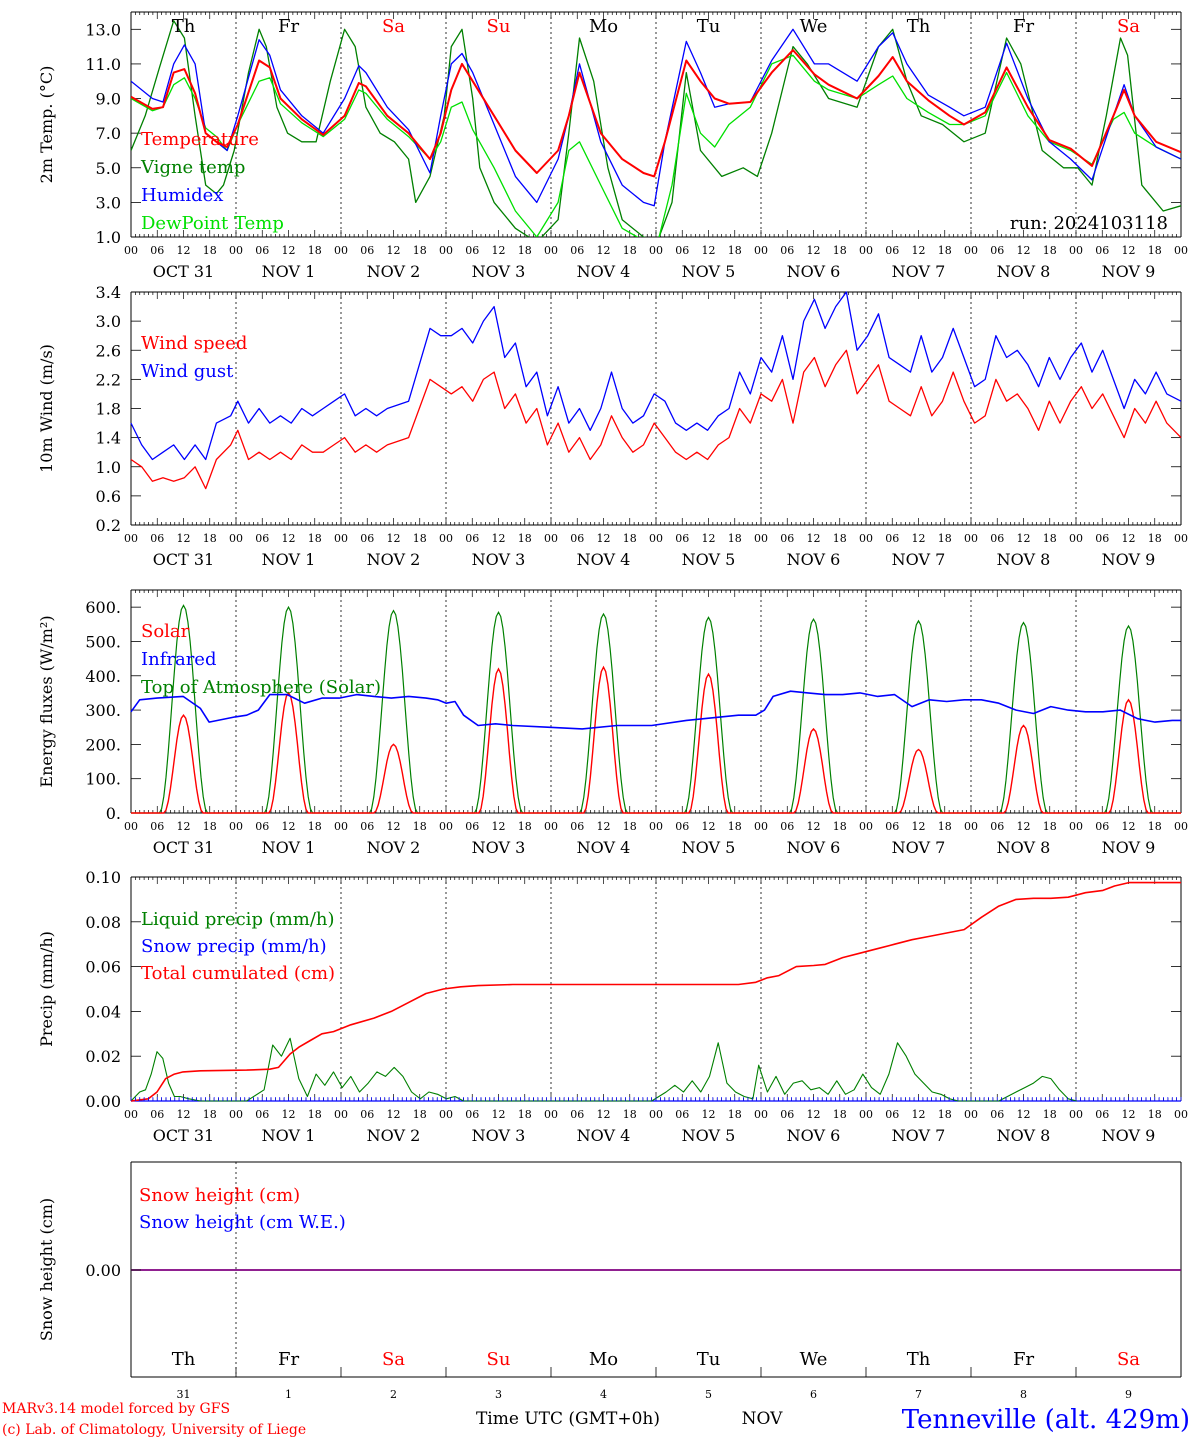 This screenshot has width=1194, height=1440. What do you see at coordinates (212, 223) in the screenshot?
I see `legend-dewpoint-temp: DewPoint Temp` at bounding box center [212, 223].